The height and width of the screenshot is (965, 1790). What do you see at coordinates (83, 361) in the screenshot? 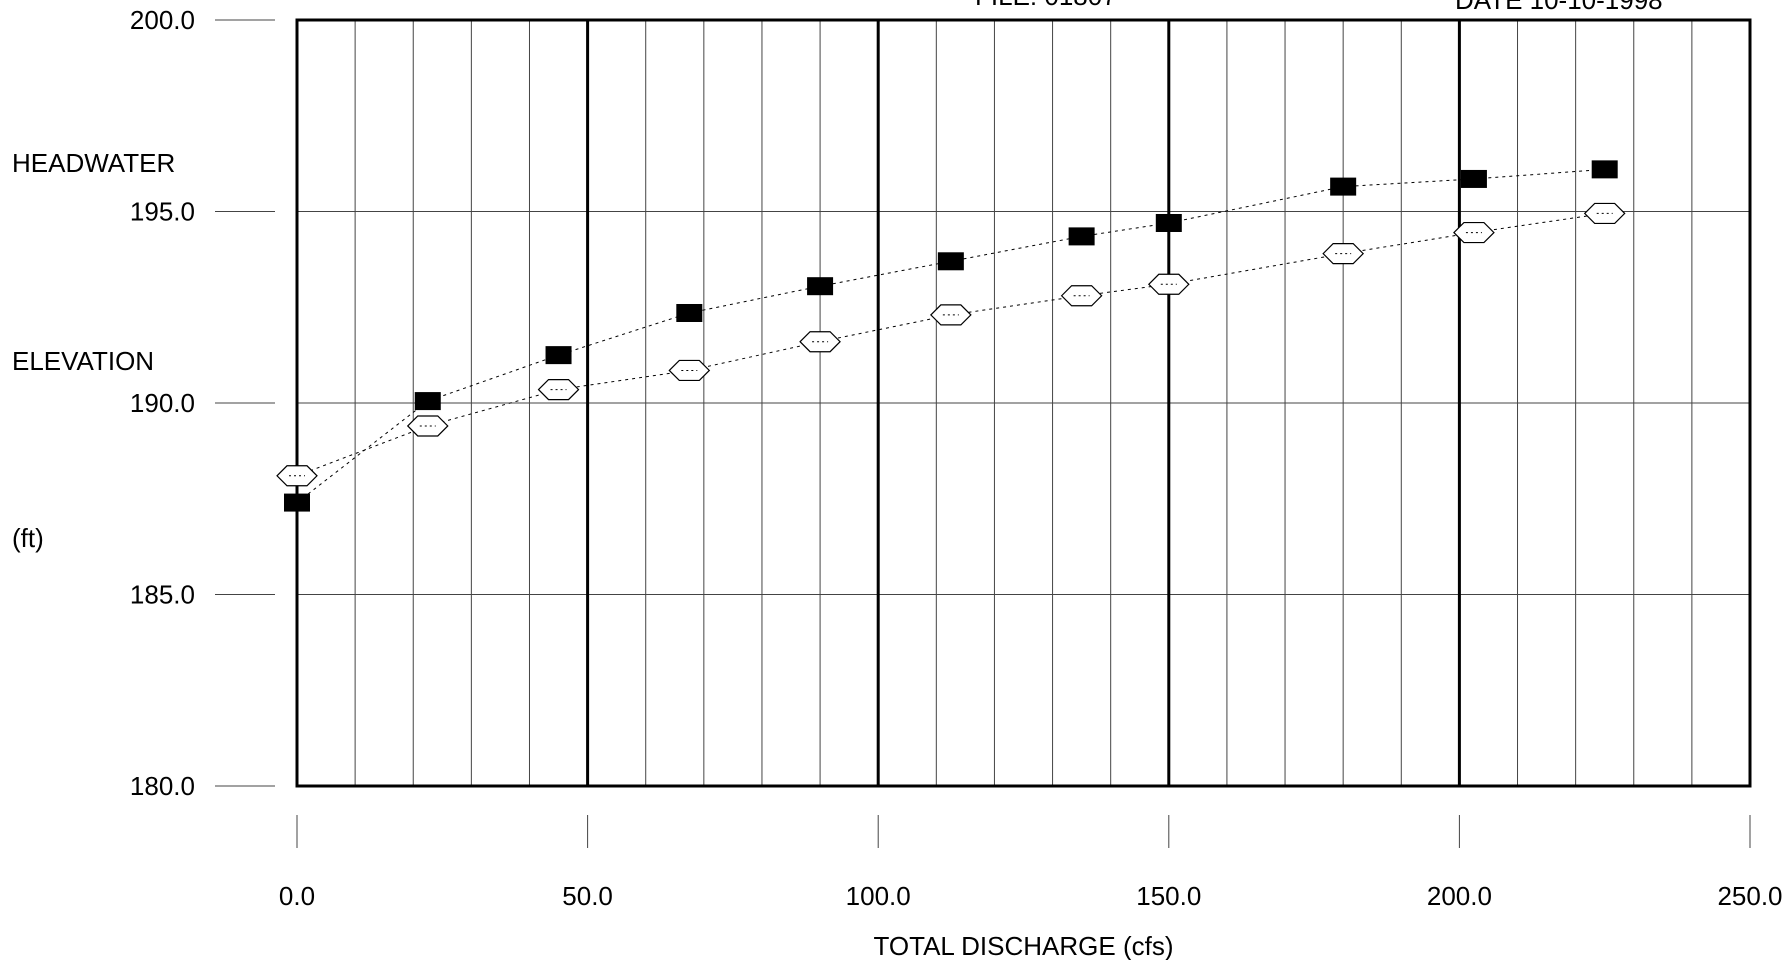
I see `y-axis-title-line: ELEVATION` at bounding box center [83, 361].